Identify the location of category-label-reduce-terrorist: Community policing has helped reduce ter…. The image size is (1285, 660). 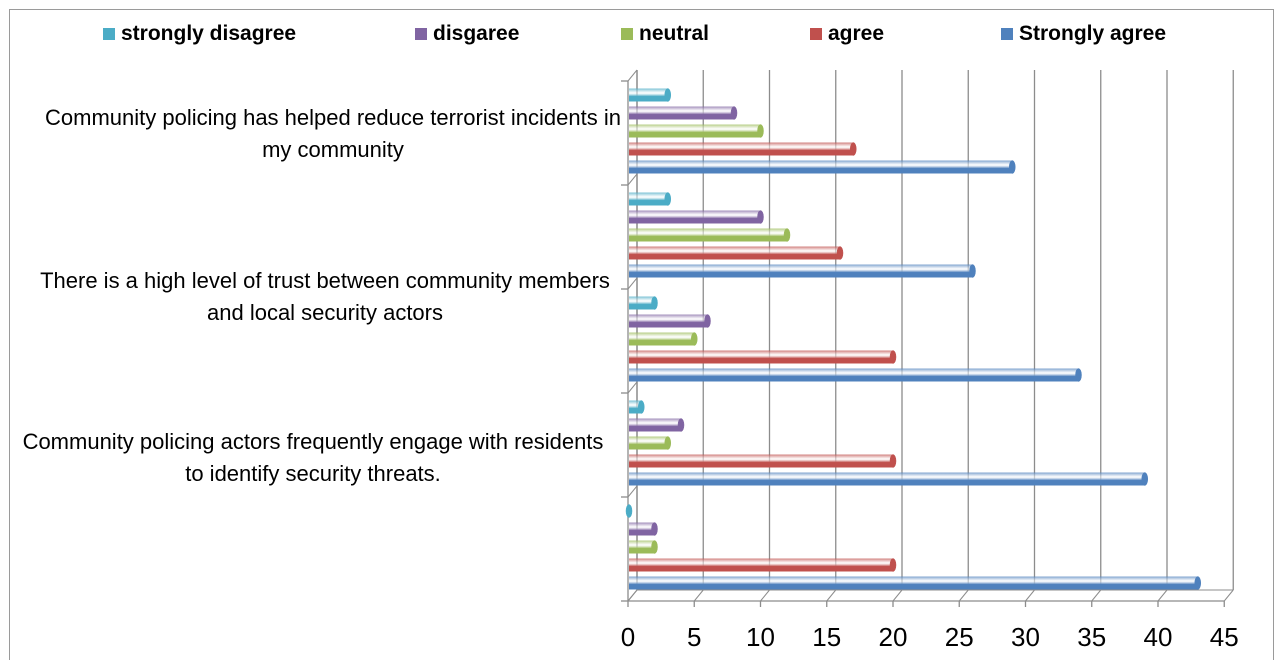
(333, 133).